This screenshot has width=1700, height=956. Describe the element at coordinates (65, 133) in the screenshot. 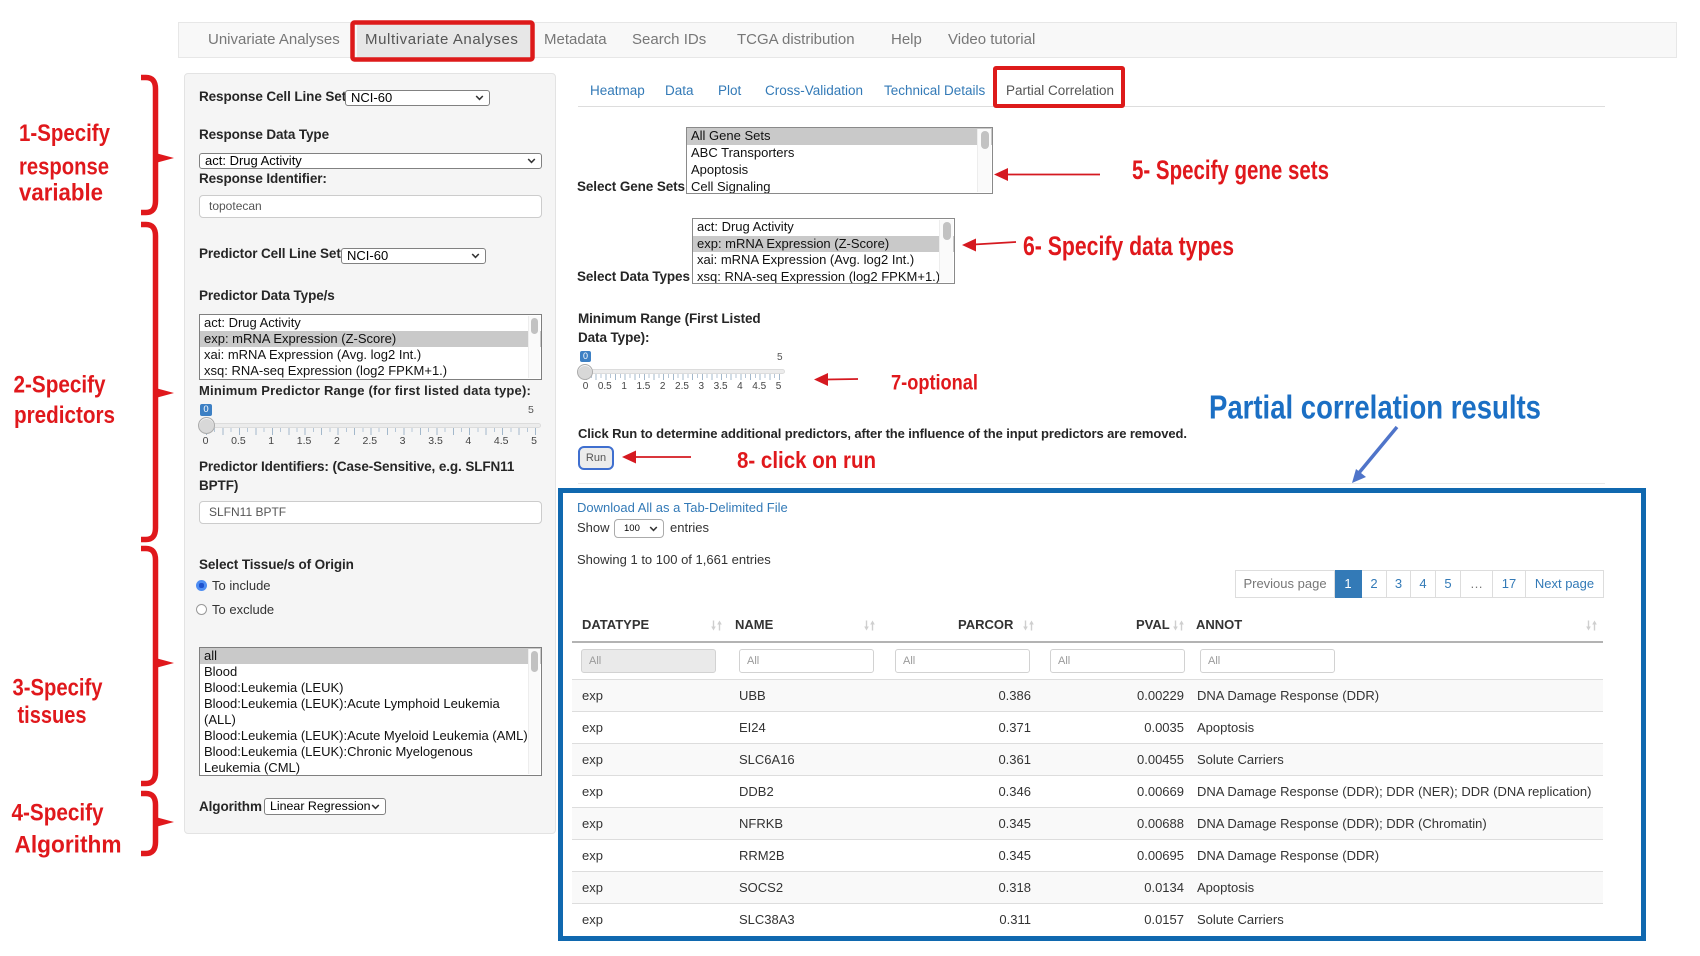

I see `svg-text: 1-Specify` at that location.